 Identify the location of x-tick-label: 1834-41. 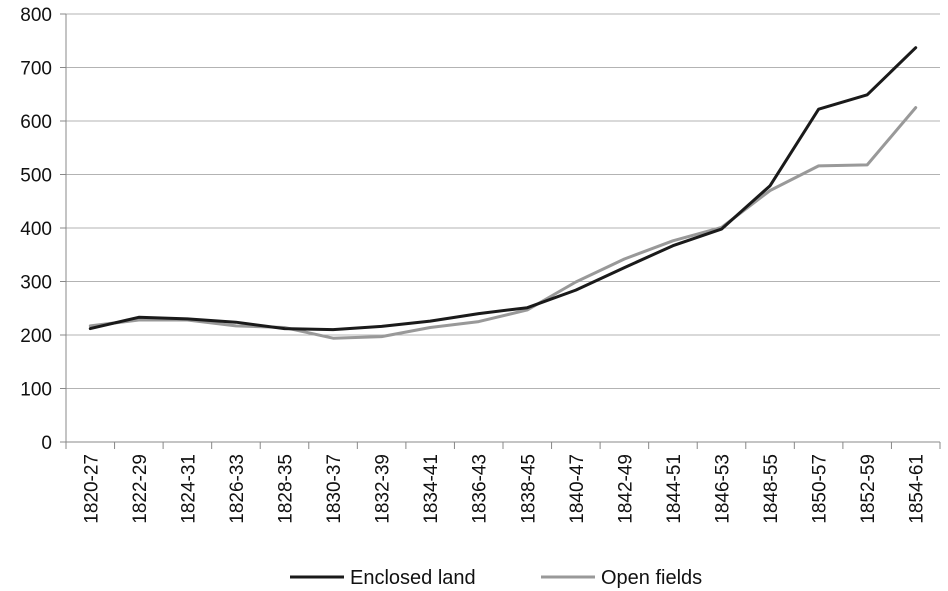
(431, 489).